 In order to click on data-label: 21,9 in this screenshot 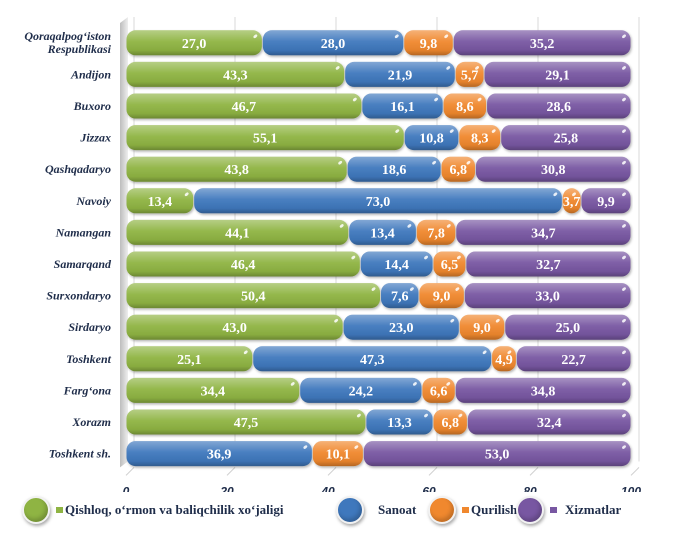, I will do `click(400, 75)`.